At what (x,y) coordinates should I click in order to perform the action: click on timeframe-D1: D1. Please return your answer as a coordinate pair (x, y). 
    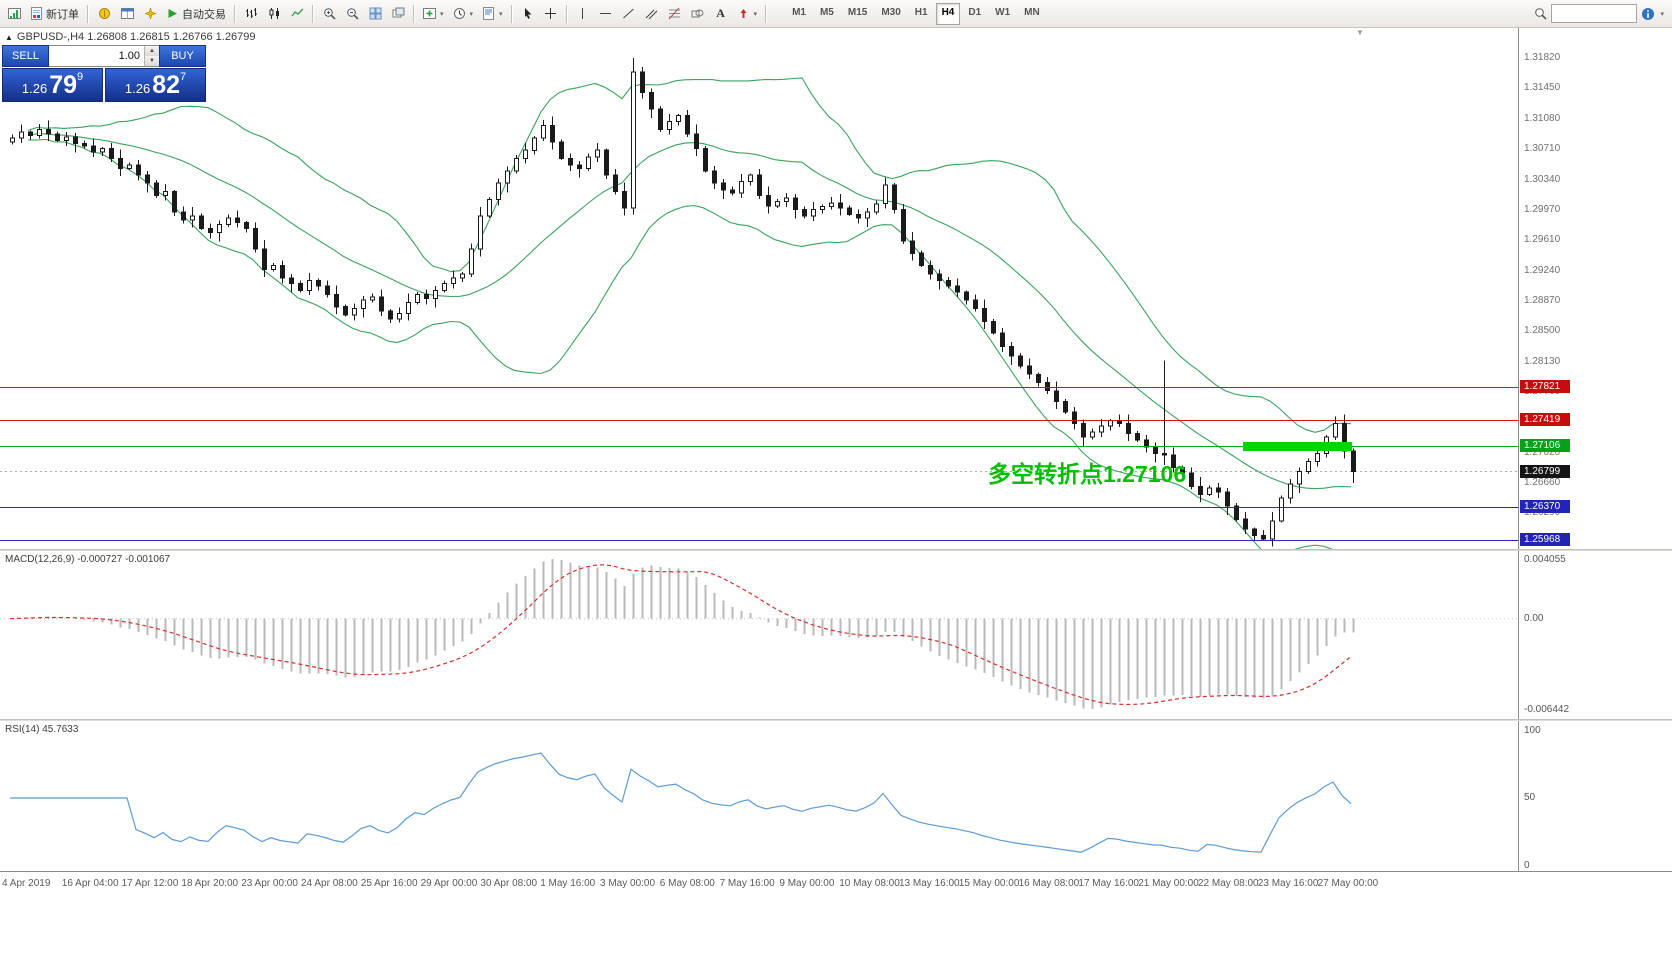
    Looking at the image, I should click on (975, 12).